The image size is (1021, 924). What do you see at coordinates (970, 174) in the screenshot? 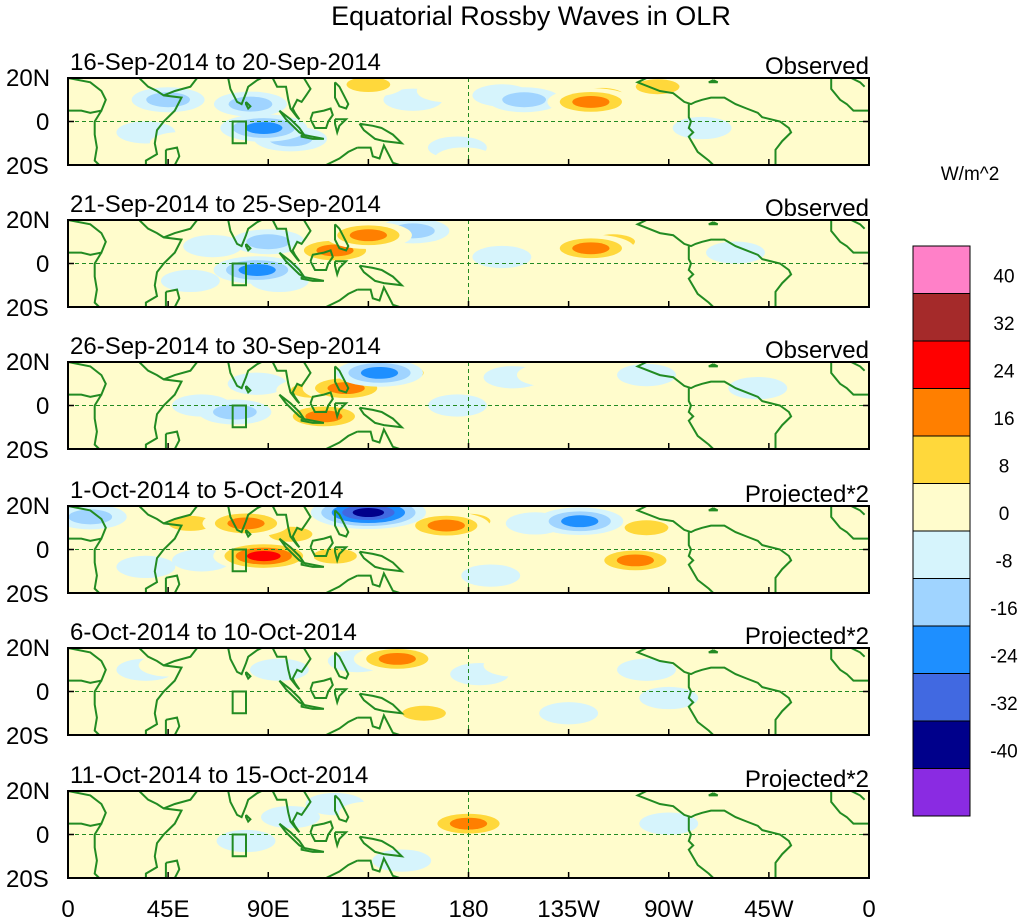
I see `colorbar-units: W/m^2` at bounding box center [970, 174].